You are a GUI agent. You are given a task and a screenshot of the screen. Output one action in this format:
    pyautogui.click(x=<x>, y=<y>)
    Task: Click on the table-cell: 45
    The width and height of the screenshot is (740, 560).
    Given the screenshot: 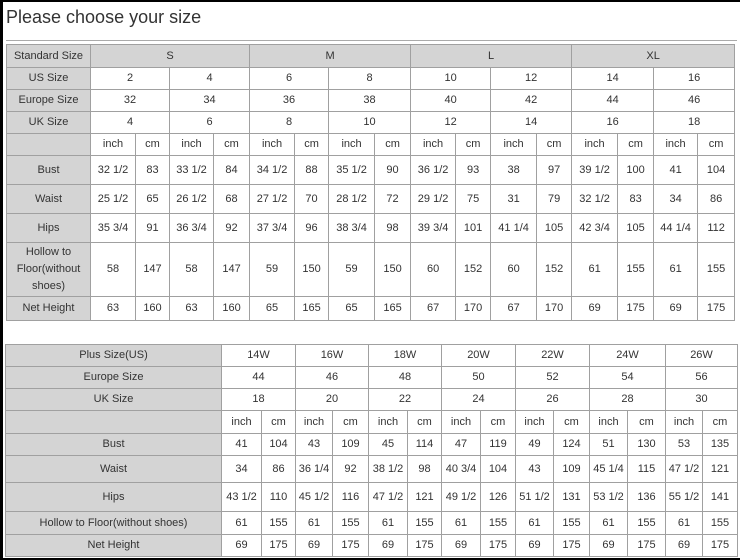 What is the action you would take?
    pyautogui.click(x=388, y=444)
    